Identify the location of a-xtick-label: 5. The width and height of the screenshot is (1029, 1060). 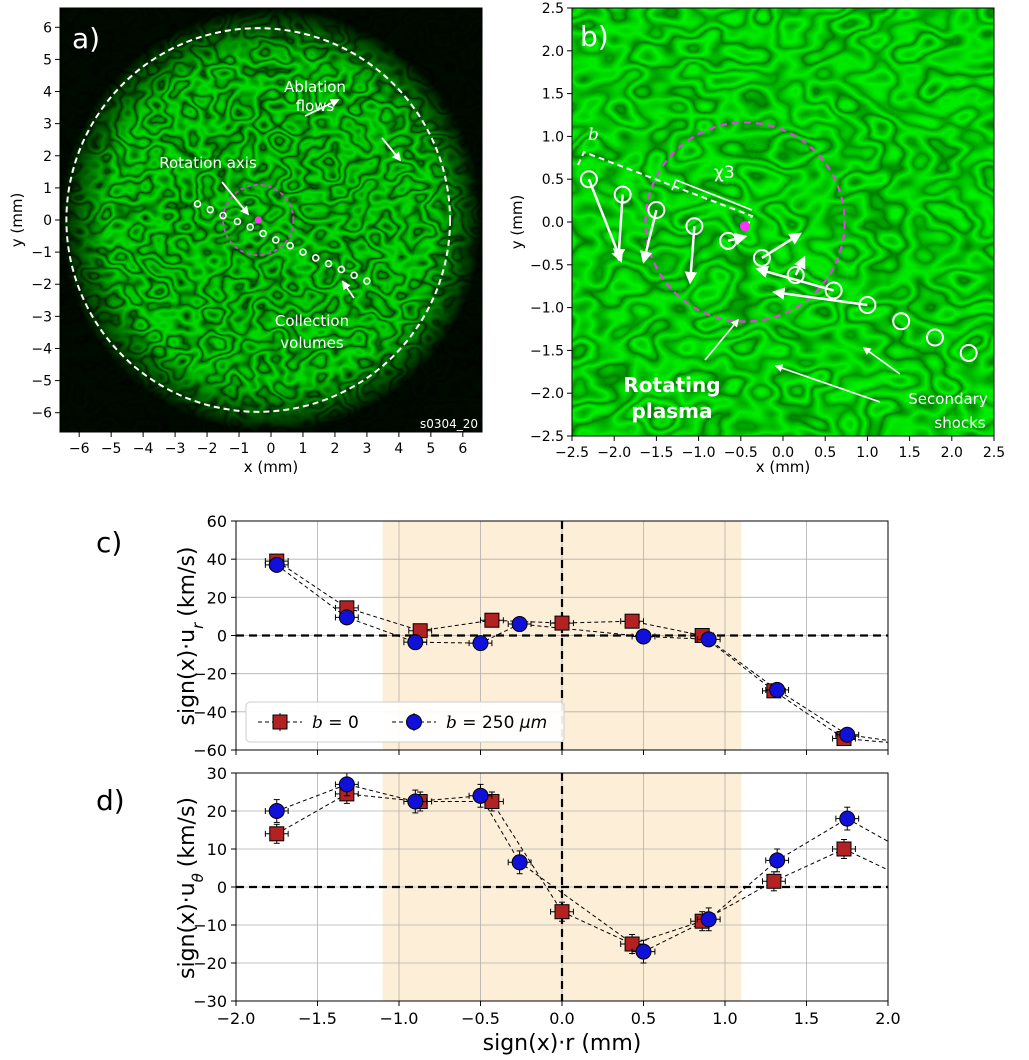
(430, 449).